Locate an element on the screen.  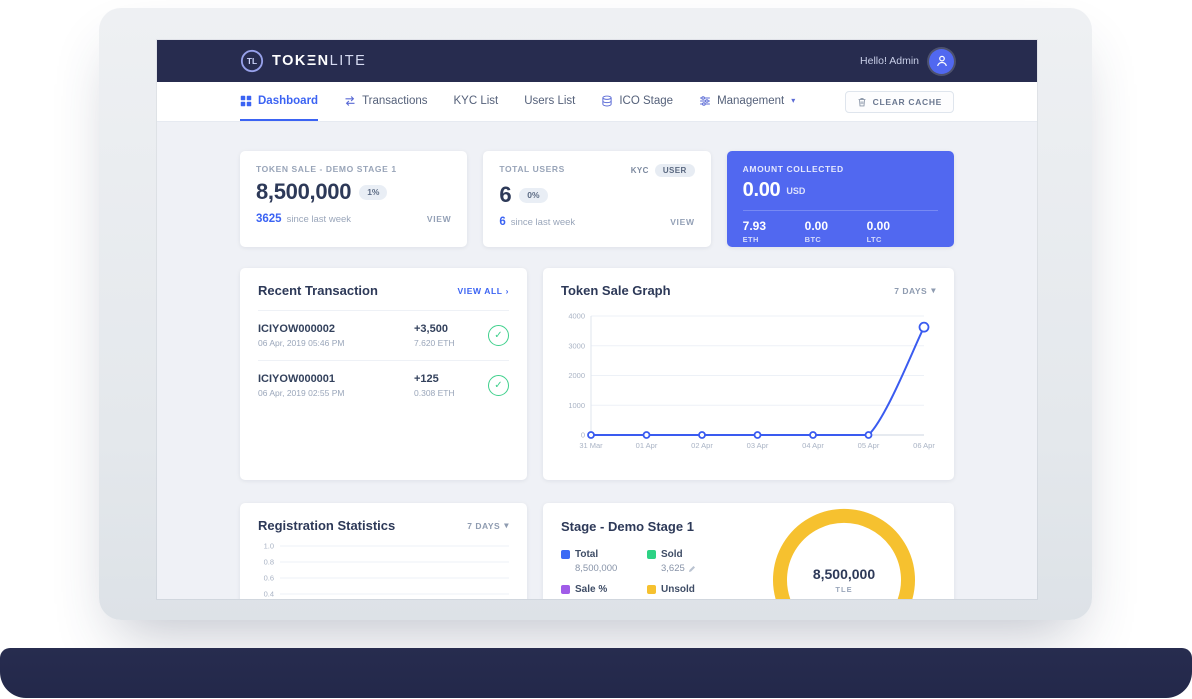
person-icon is located at coordinates (941, 61).